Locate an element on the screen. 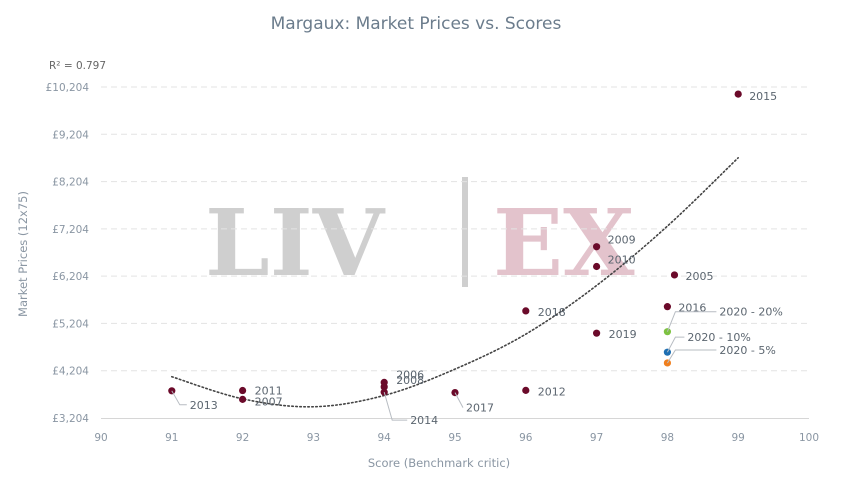 The image size is (854, 483). x-axis-title: Score (Benchmark critic) is located at coordinates (439, 463).